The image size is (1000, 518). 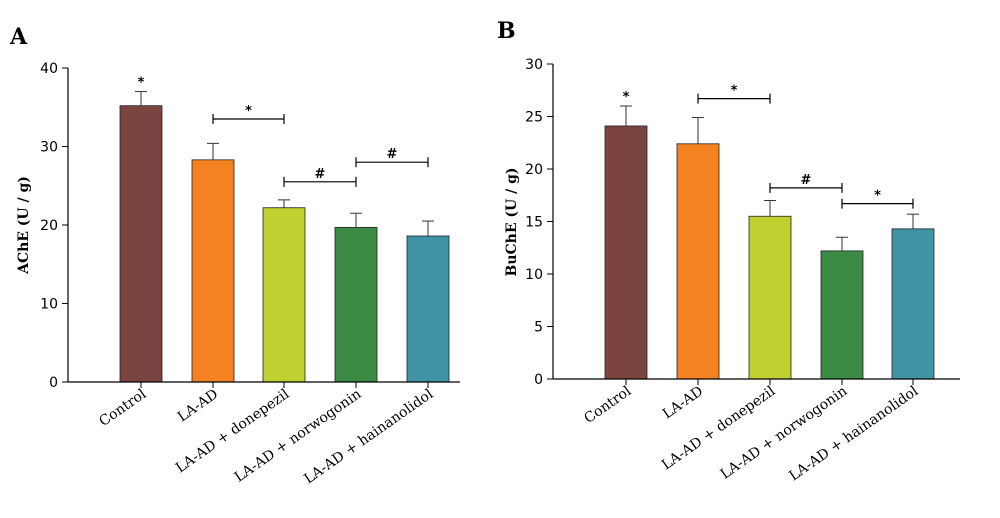 I want to click on y-tick-label: 40, so click(x=49, y=69).